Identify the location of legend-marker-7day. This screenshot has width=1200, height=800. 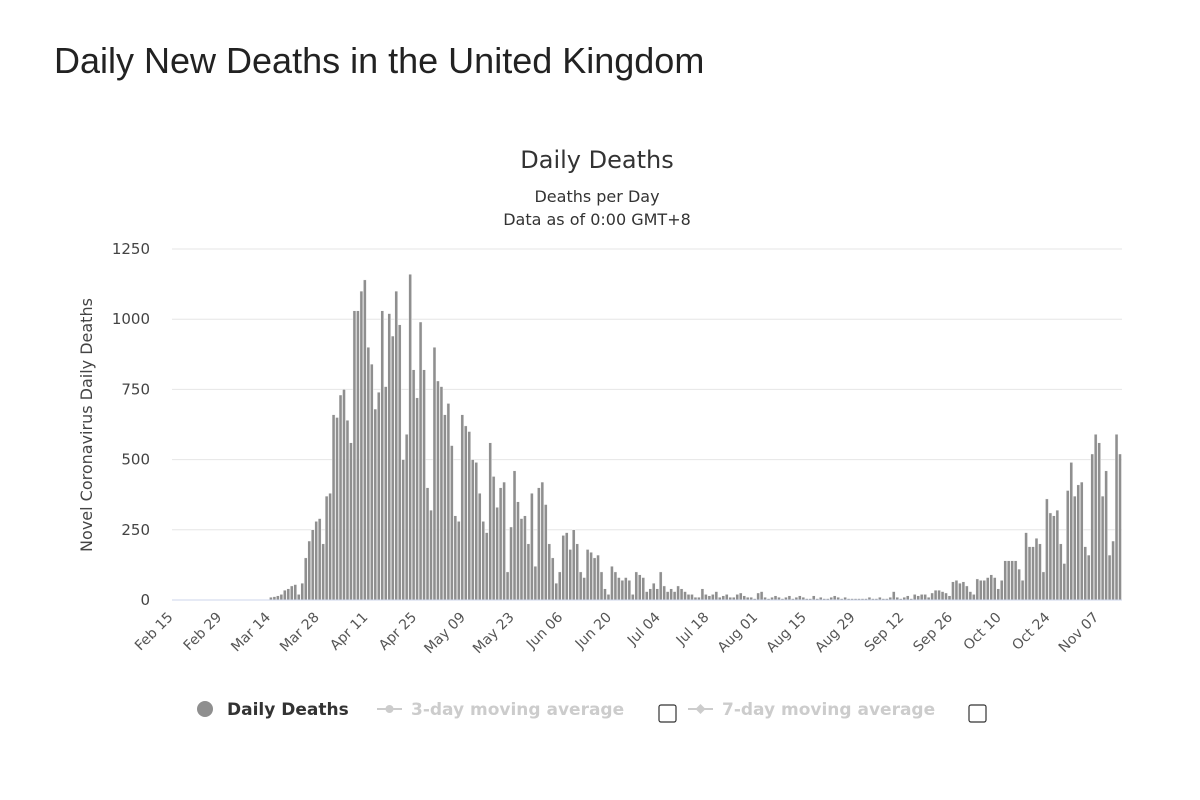
(700, 709).